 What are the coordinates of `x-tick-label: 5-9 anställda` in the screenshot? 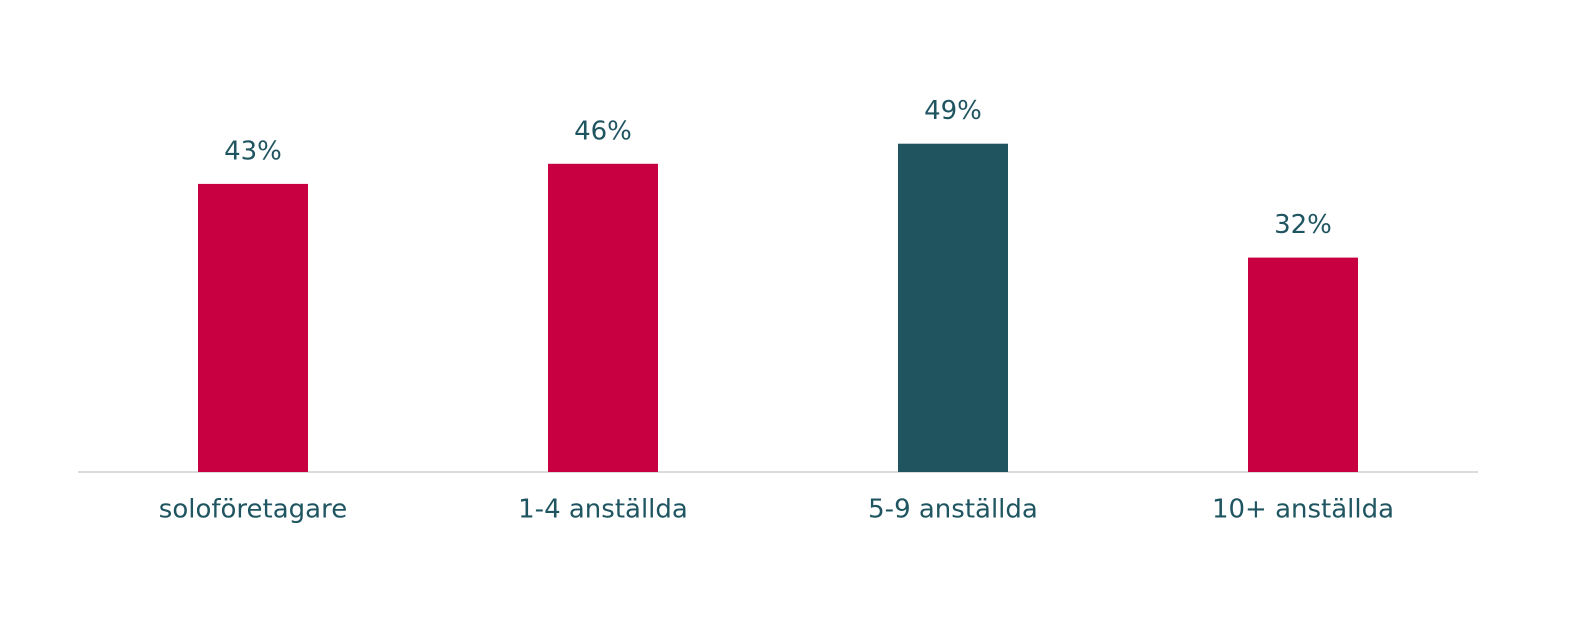 It's located at (953, 510).